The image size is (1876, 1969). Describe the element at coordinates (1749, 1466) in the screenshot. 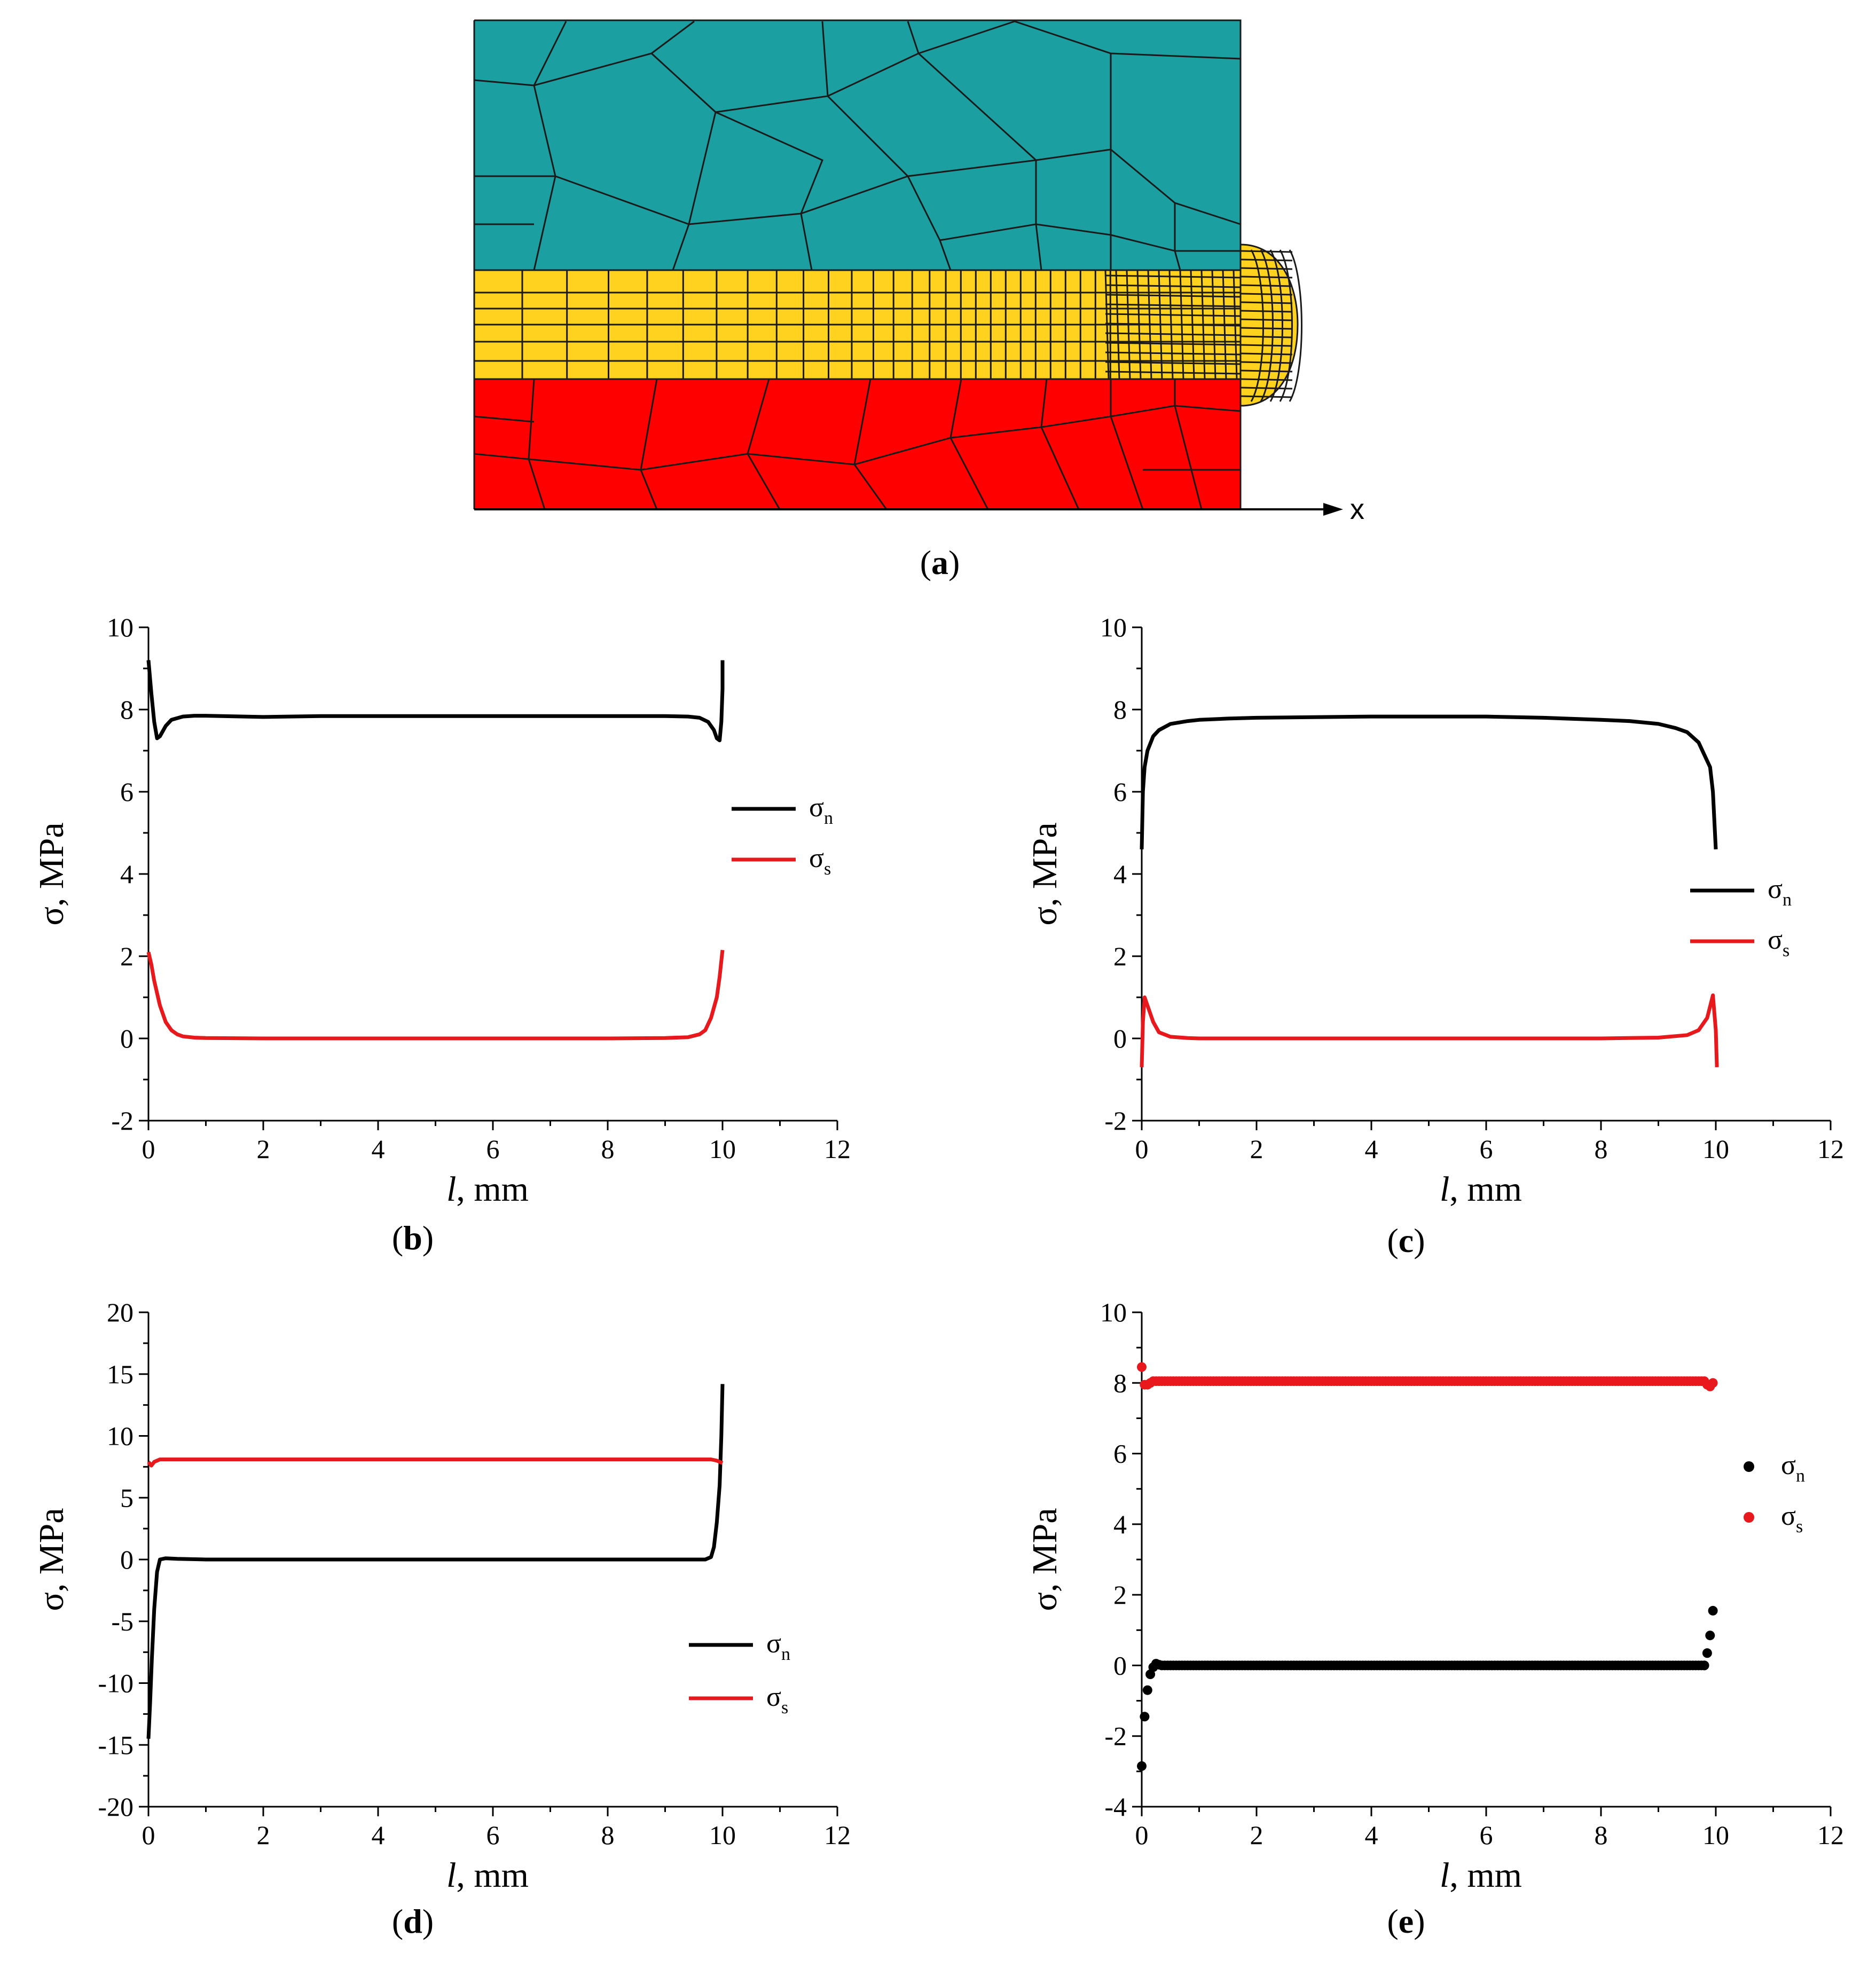

I see `legend-swatch-n` at that location.